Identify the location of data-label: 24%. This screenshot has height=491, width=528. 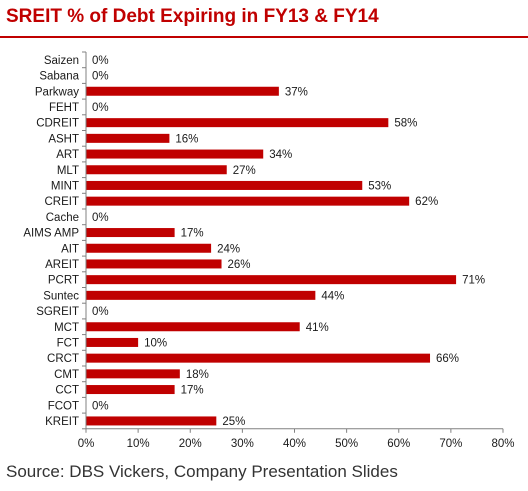
(228, 249).